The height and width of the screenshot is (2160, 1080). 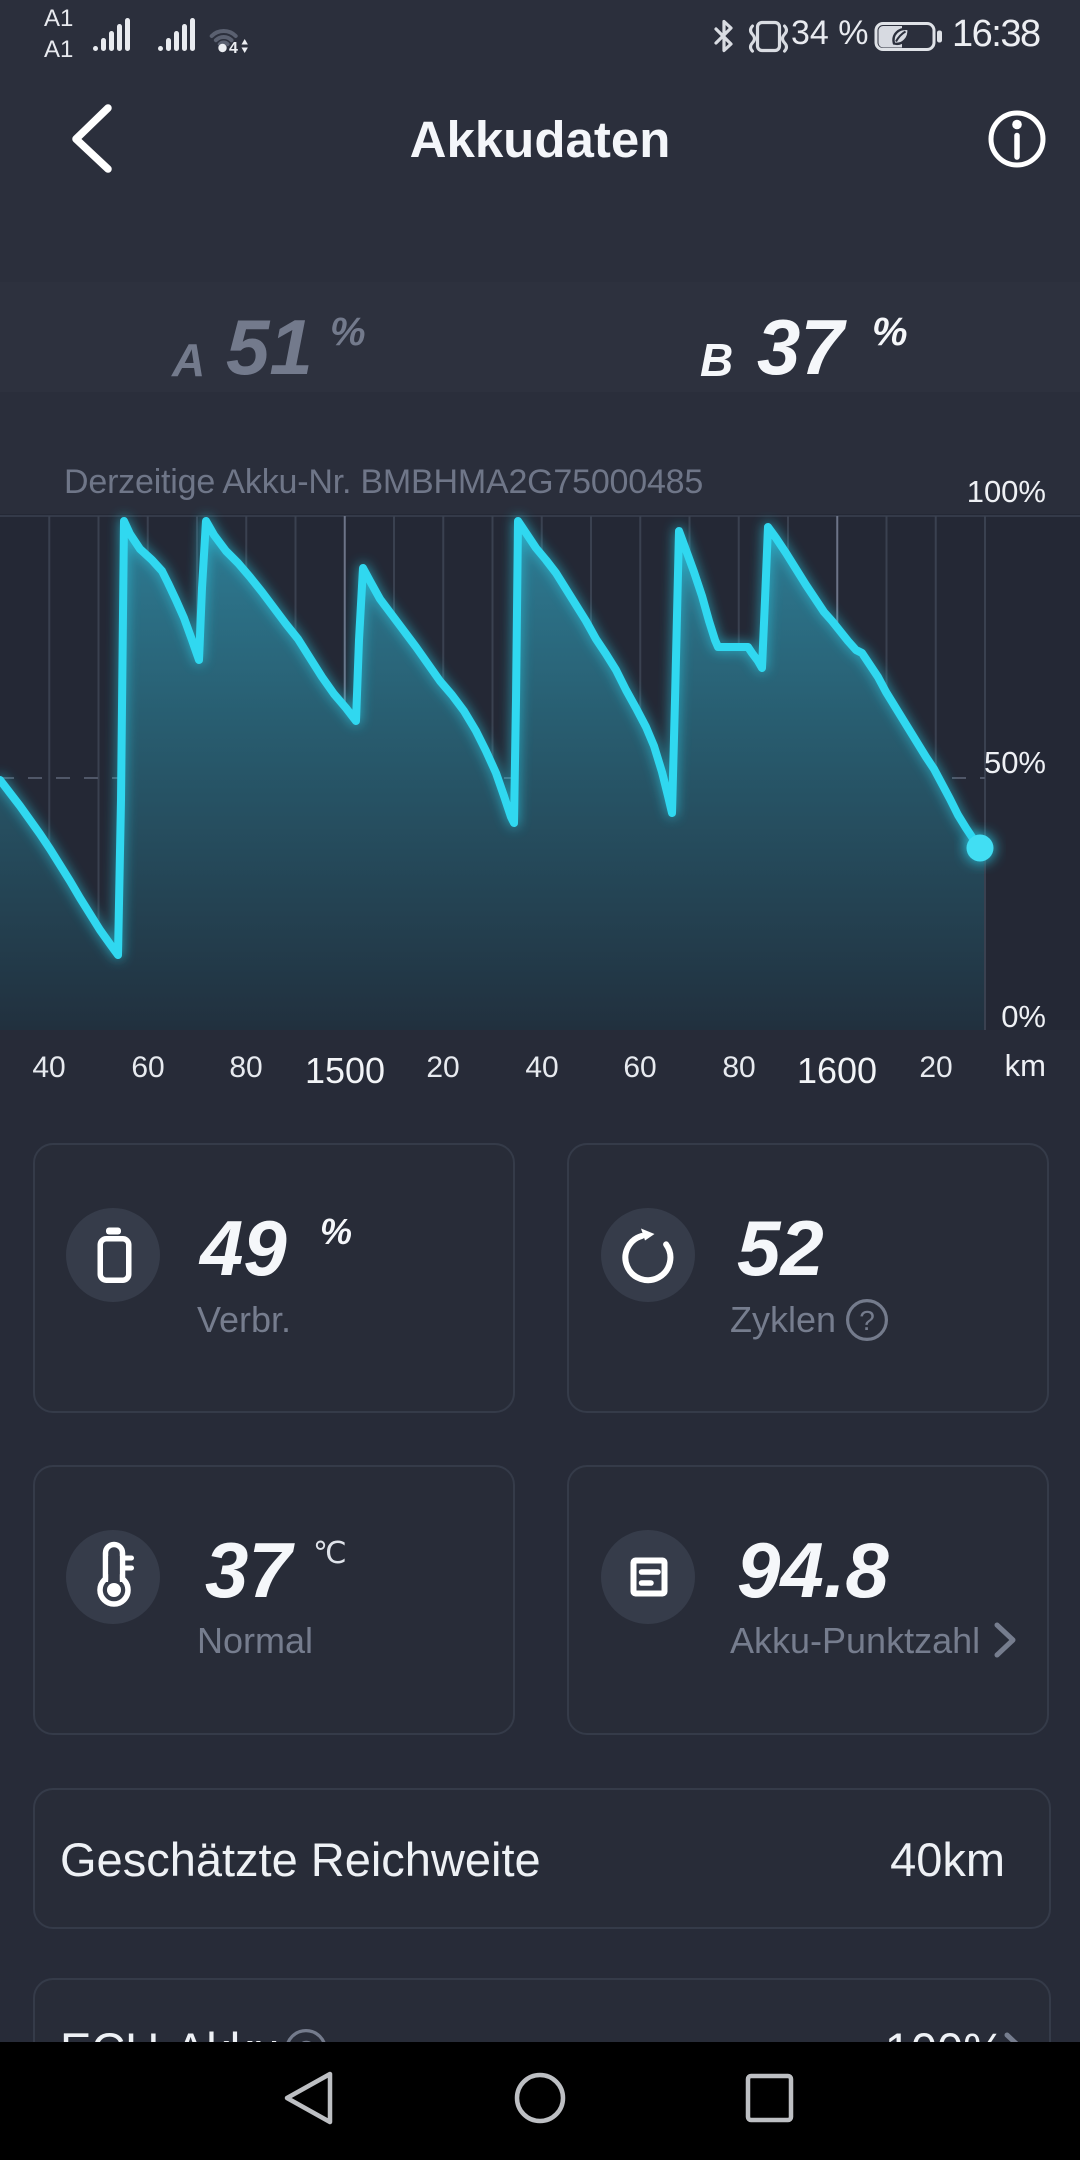 I want to click on svg-text: 4, so click(x=233, y=47).